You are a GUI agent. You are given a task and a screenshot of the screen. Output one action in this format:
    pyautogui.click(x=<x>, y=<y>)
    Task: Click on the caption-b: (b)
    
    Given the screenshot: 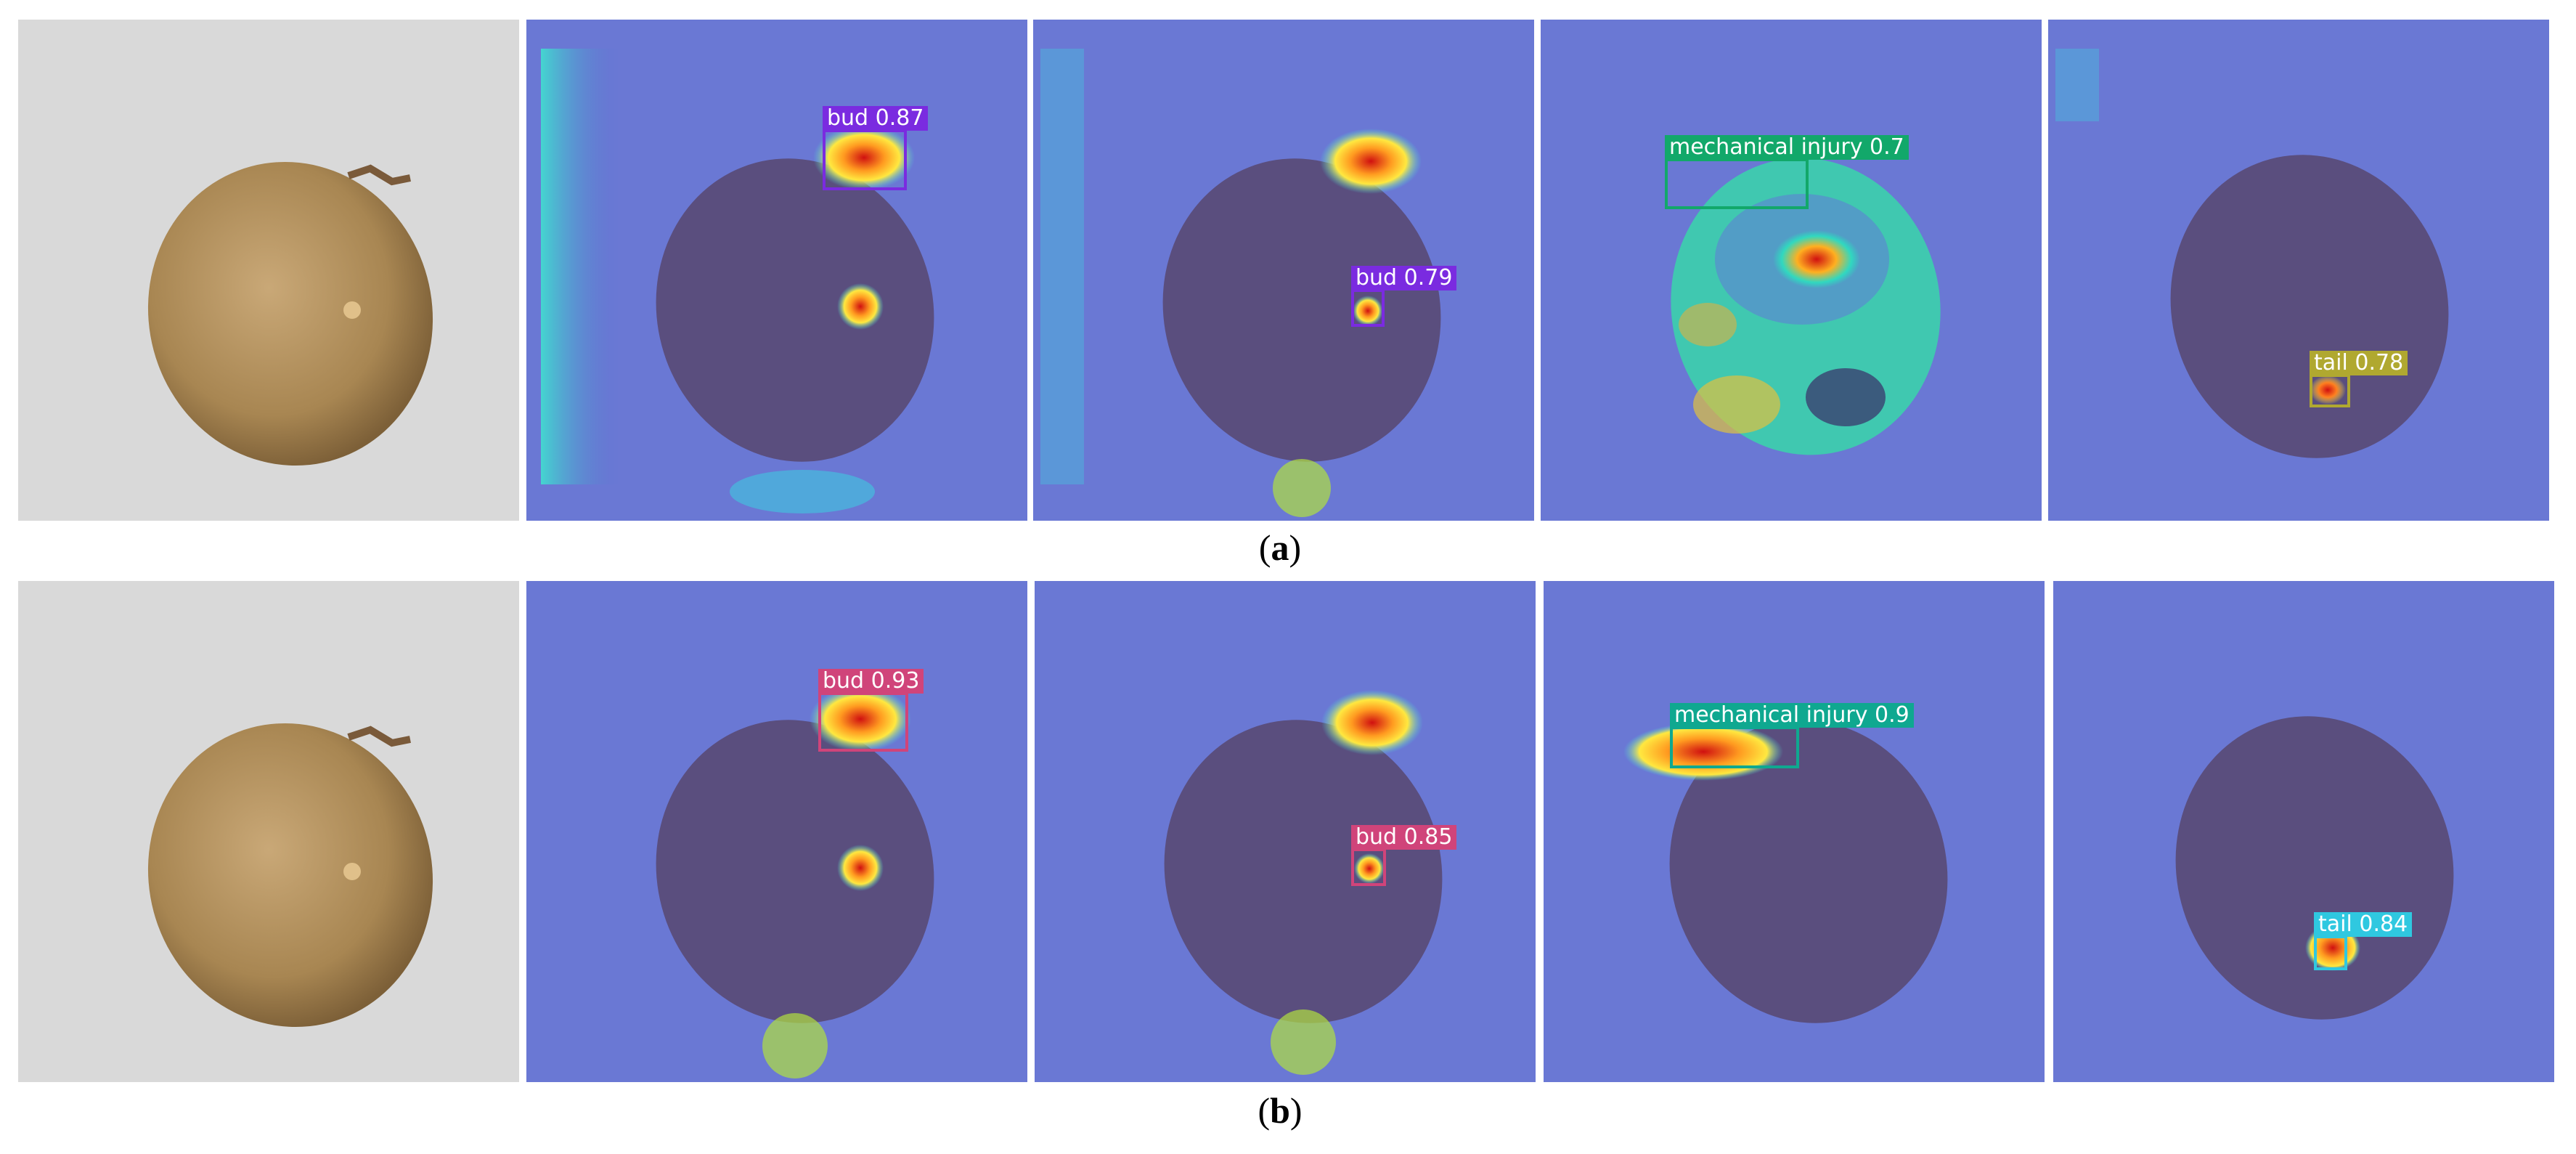 What is the action you would take?
    pyautogui.click(x=1280, y=1110)
    